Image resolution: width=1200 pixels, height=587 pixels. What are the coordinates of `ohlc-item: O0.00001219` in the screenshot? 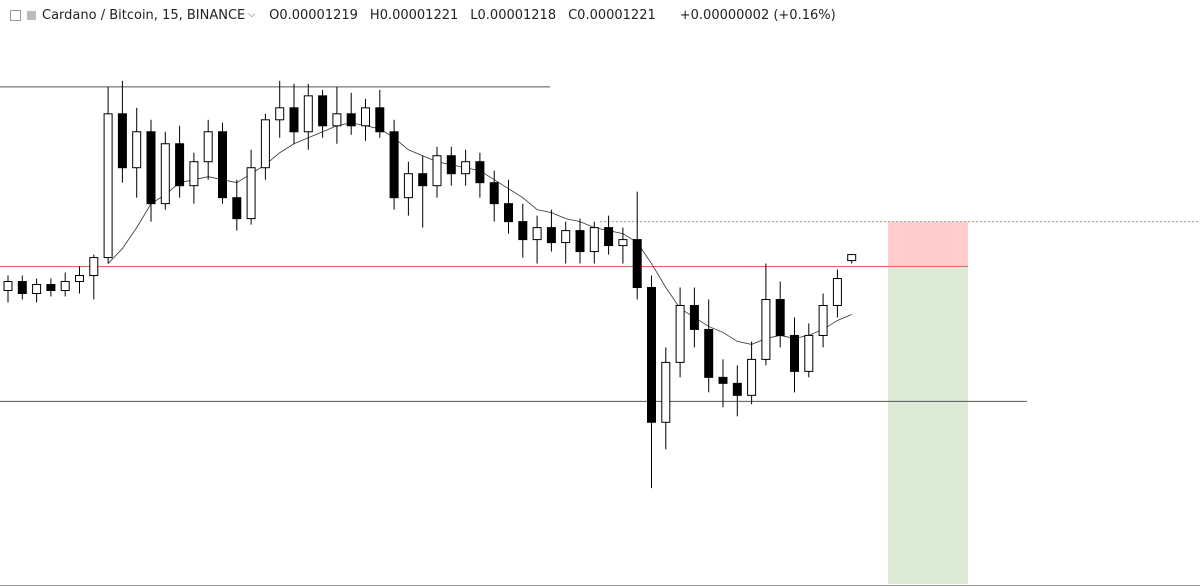 It's located at (313, 15).